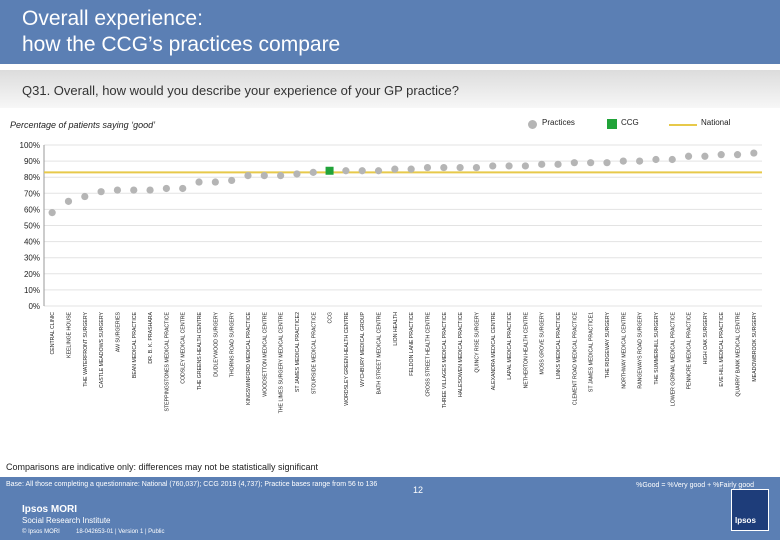 This screenshot has height=540, width=780. What do you see at coordinates (716, 122) in the screenshot?
I see `legend-national-label: National` at bounding box center [716, 122].